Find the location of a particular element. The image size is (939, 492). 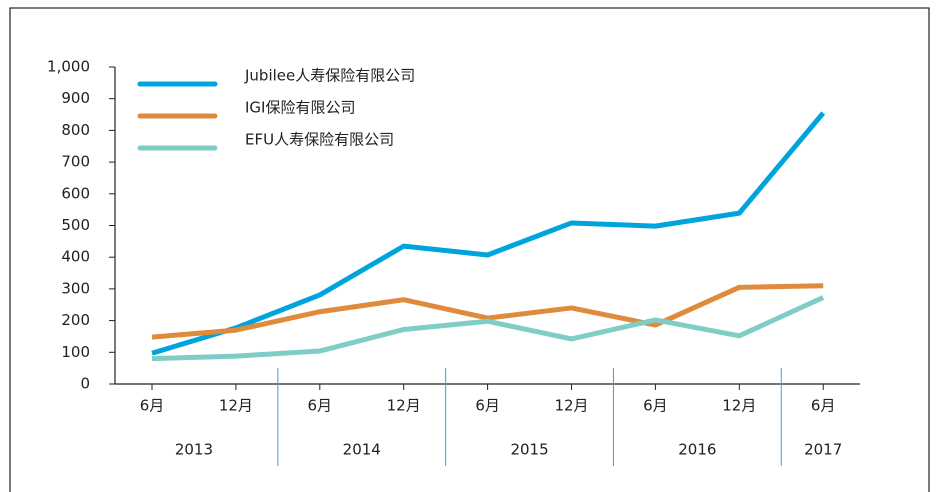

x-group-label: 2014 is located at coordinates (362, 450).